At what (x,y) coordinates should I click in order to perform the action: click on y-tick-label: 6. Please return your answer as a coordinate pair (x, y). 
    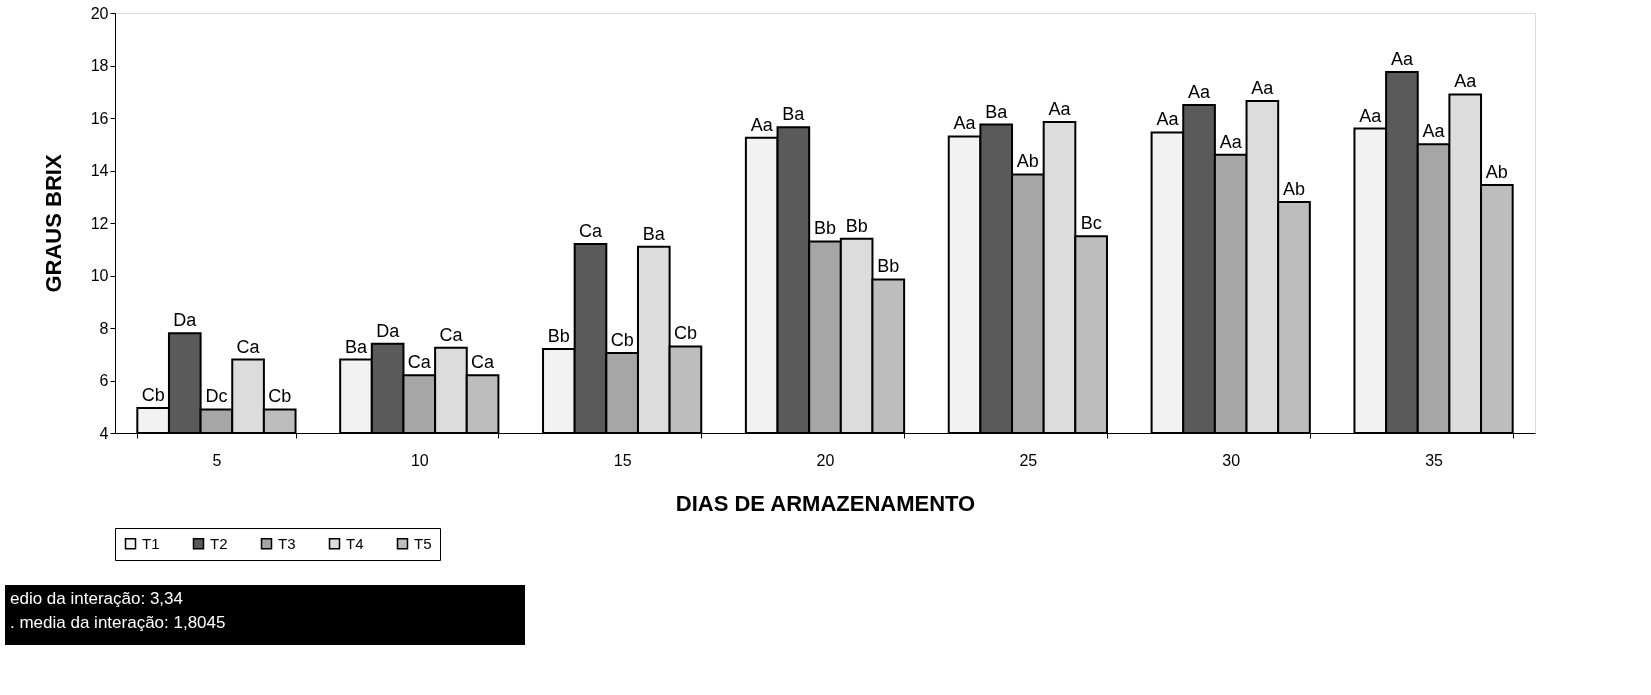
    Looking at the image, I should click on (104, 380).